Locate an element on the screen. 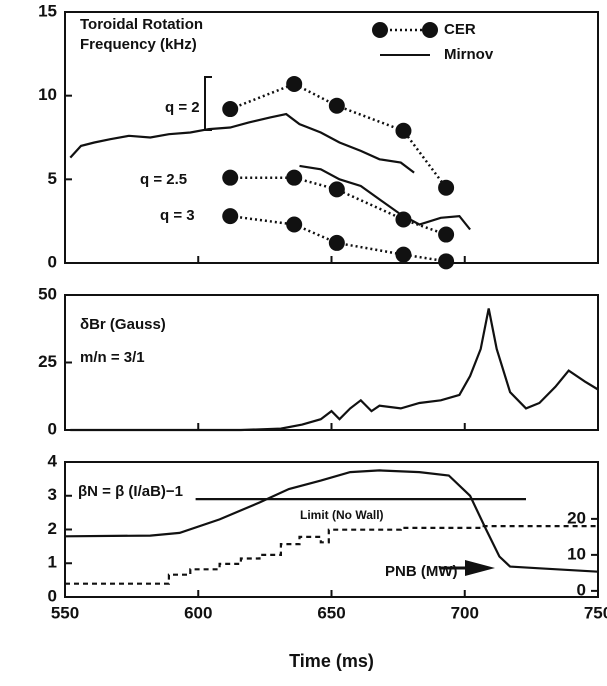 Image resolution: width=607 pixels, height=686 pixels. y-tick-label: 10 is located at coordinates (47, 94).